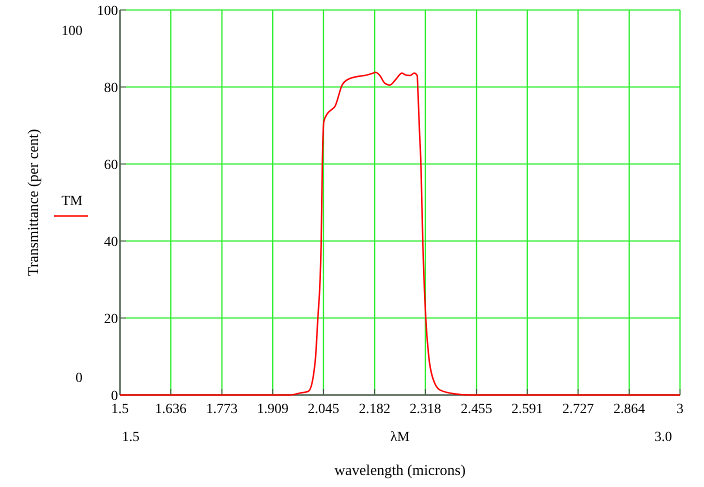  What do you see at coordinates (114, 396) in the screenshot?
I see `y-tick-label: 0` at bounding box center [114, 396].